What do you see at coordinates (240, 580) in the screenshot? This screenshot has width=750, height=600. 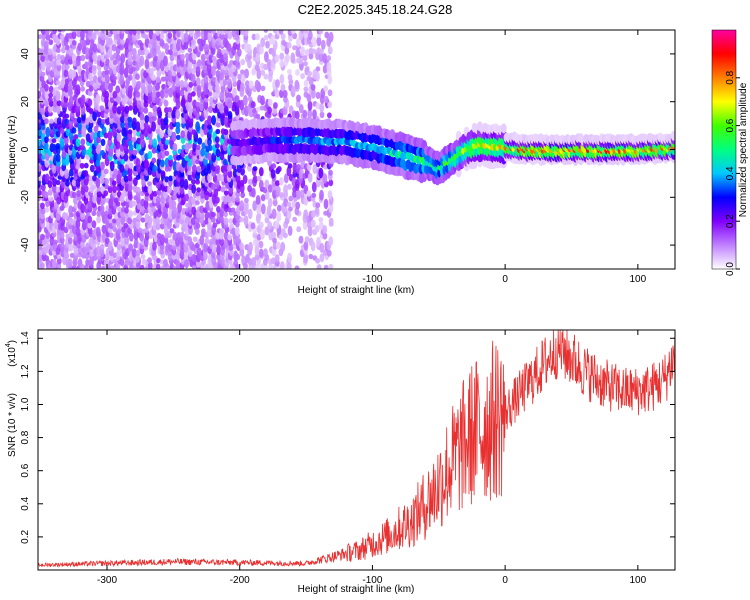 I see `snr-x-tick-label: -200` at bounding box center [240, 580].